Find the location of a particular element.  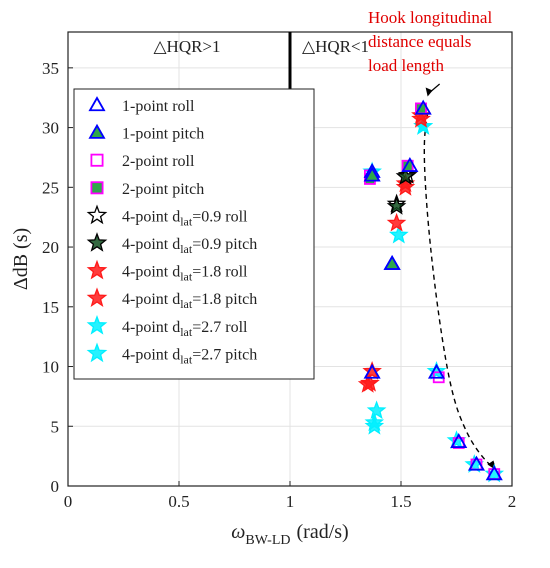

legend-label-rest: =1.8 roll is located at coordinates (220, 272).